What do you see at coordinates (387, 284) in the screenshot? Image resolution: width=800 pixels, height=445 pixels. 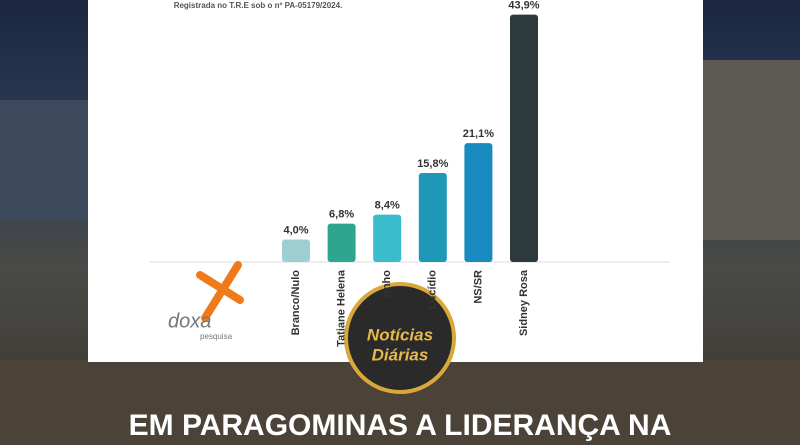 I see `x-tick-label: zinho` at bounding box center [387, 284].